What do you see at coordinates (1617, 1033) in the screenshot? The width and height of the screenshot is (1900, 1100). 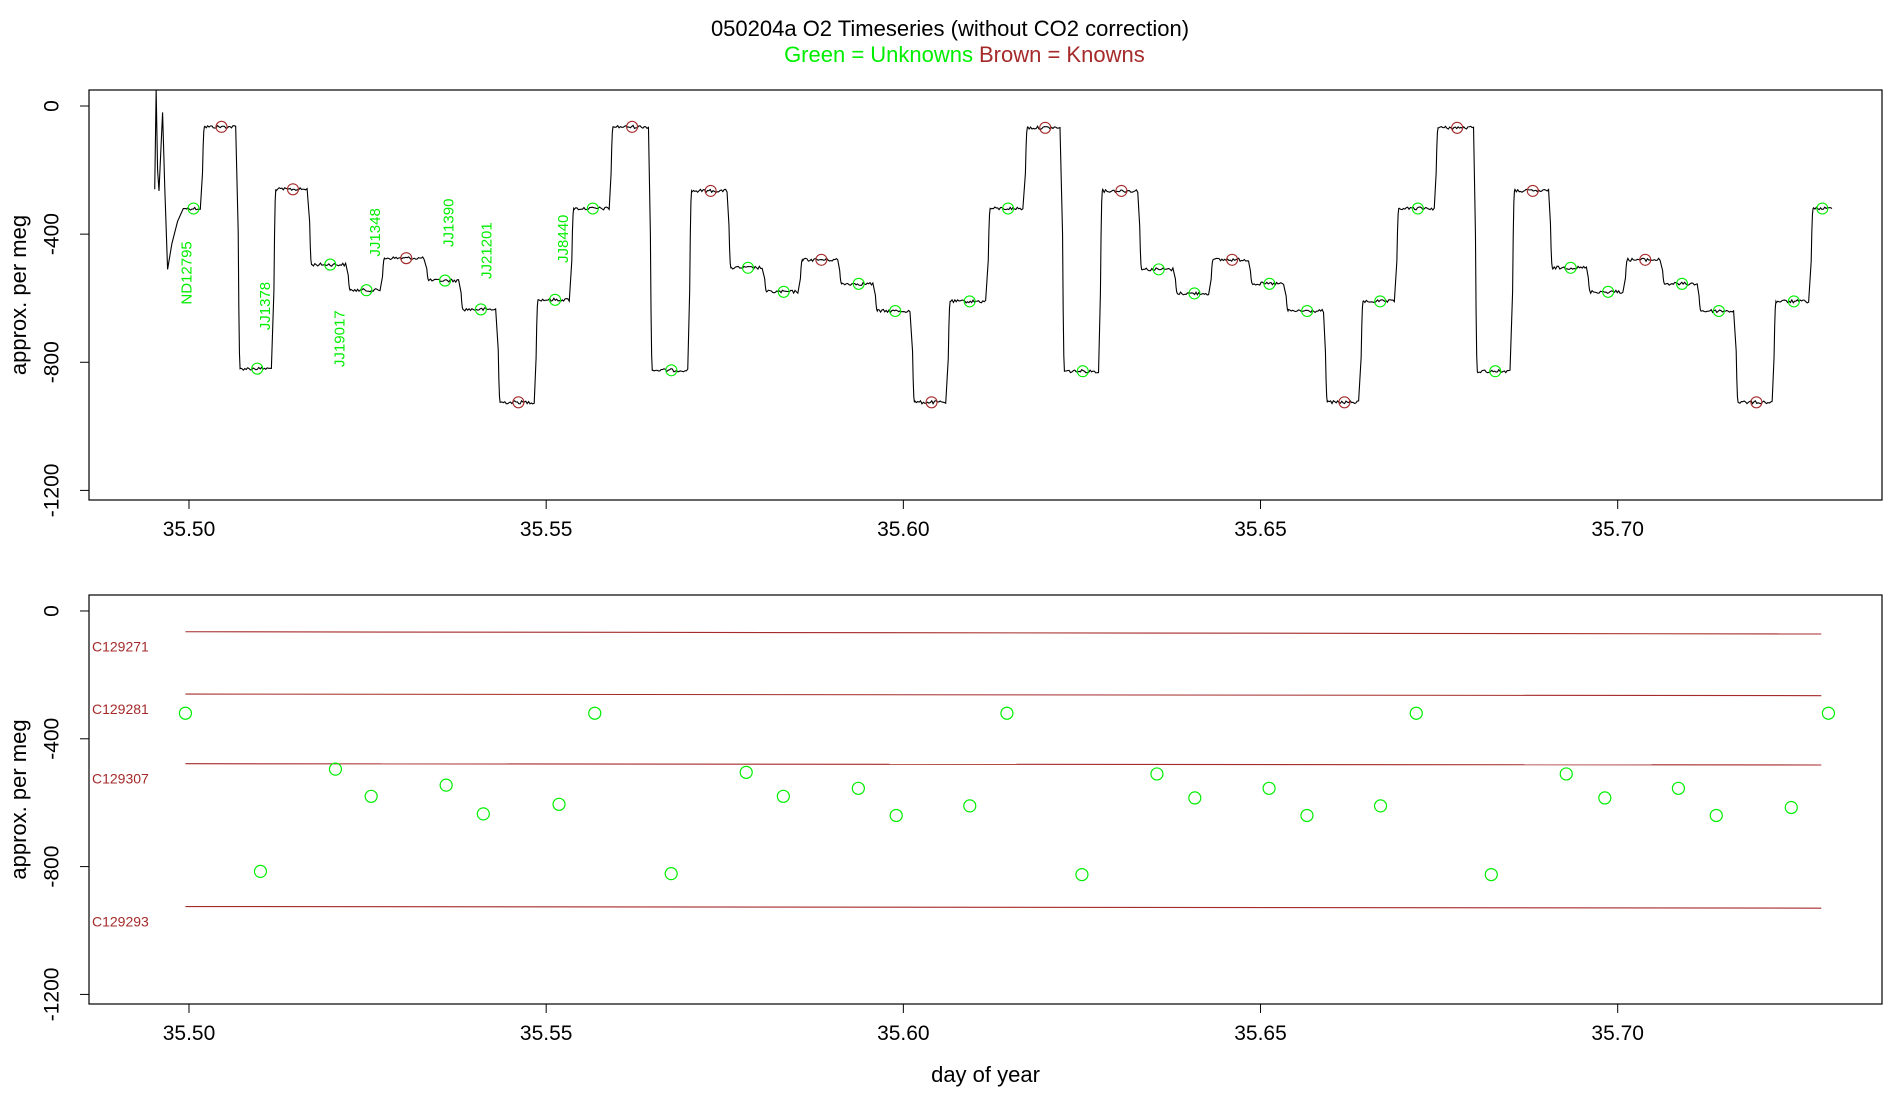 I see `bottom-x-tick-label: 35.70` at bounding box center [1617, 1033].